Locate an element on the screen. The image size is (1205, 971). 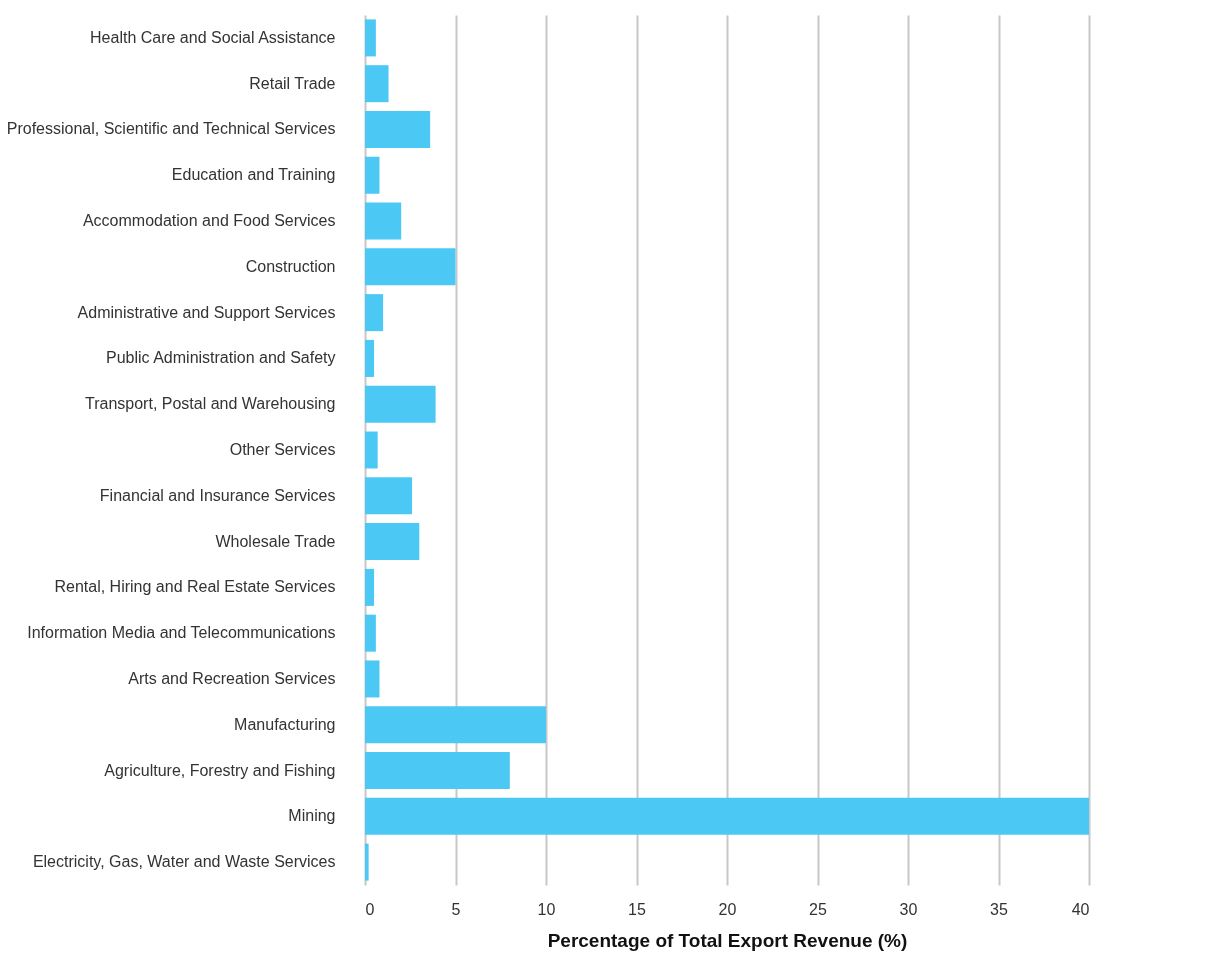
y-tick-label: Other Services is located at coordinates (282, 449).